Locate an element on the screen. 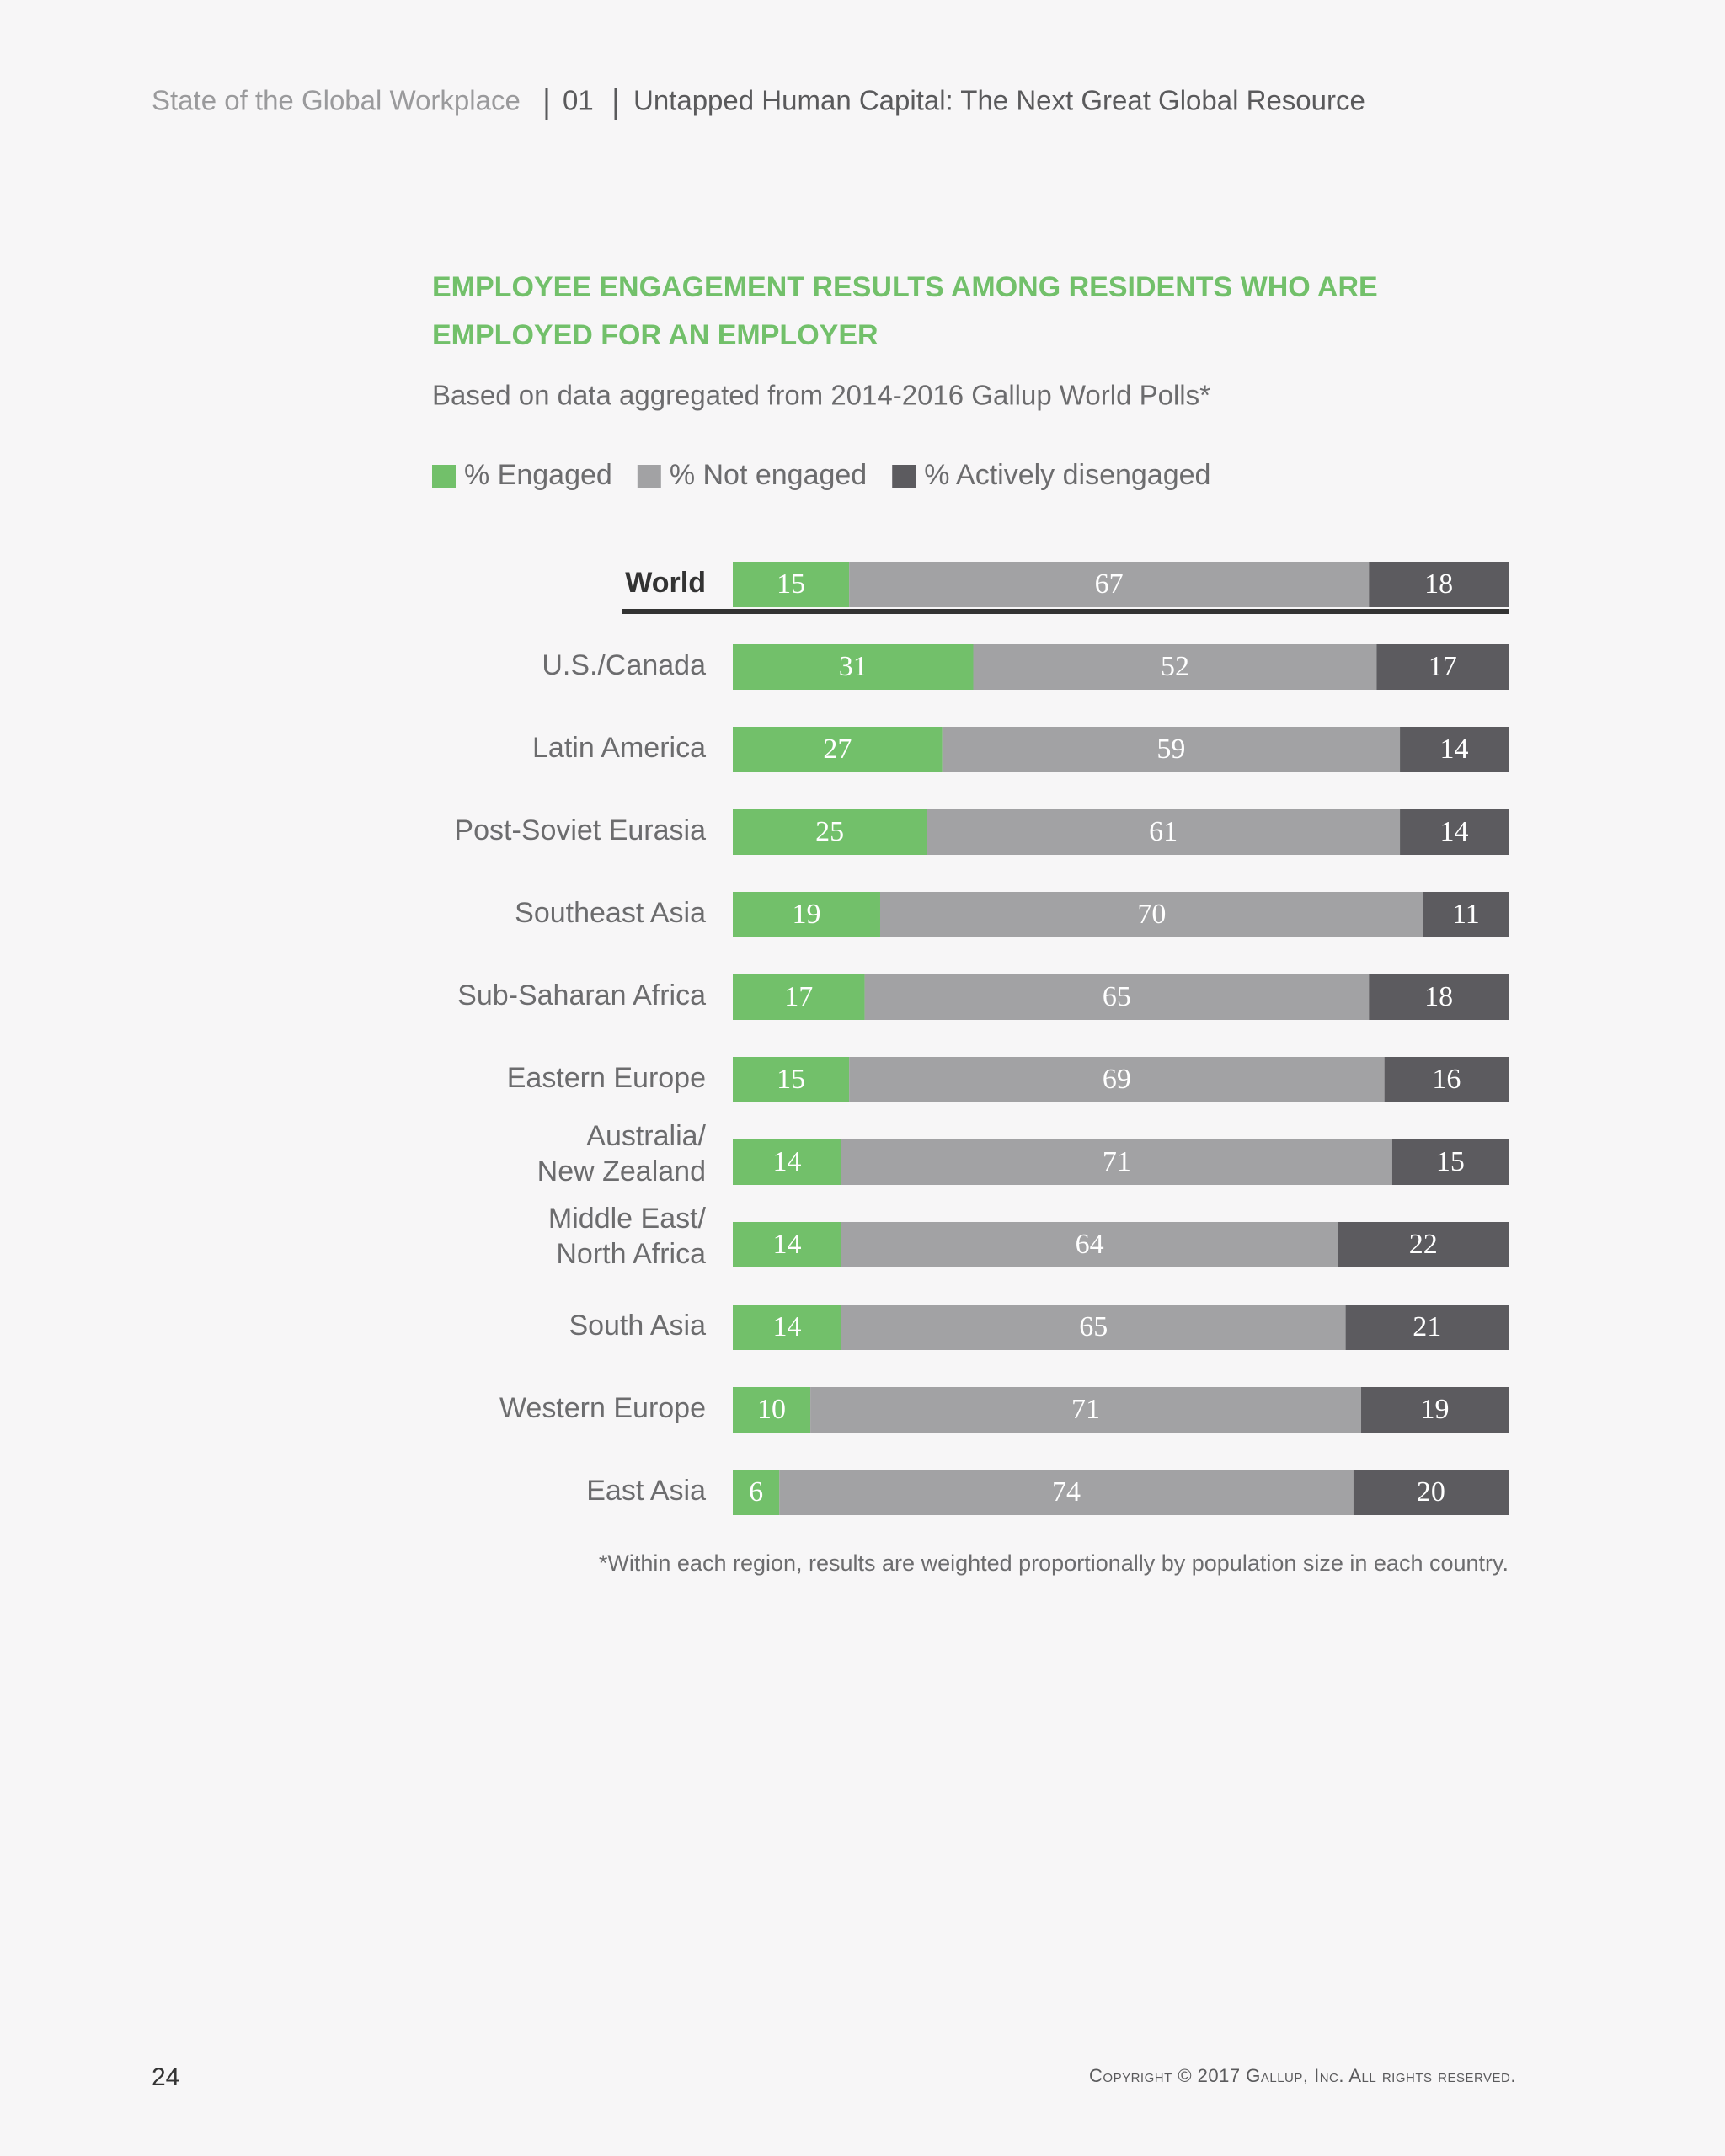  value-label: 21 is located at coordinates (1427, 1326).